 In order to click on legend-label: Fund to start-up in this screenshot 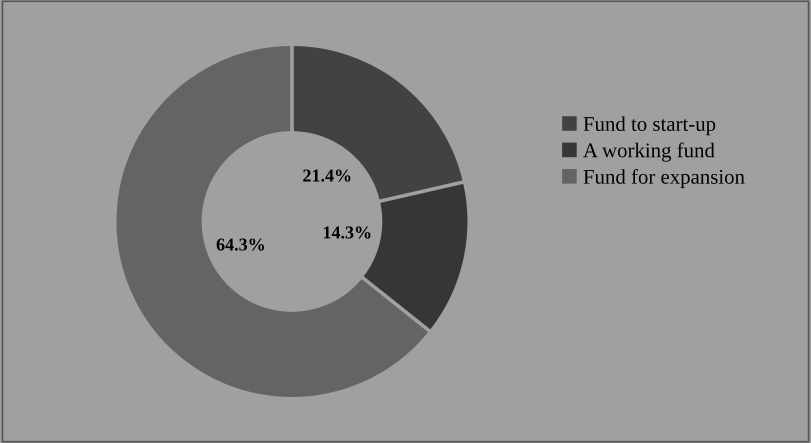, I will do `click(650, 126)`.